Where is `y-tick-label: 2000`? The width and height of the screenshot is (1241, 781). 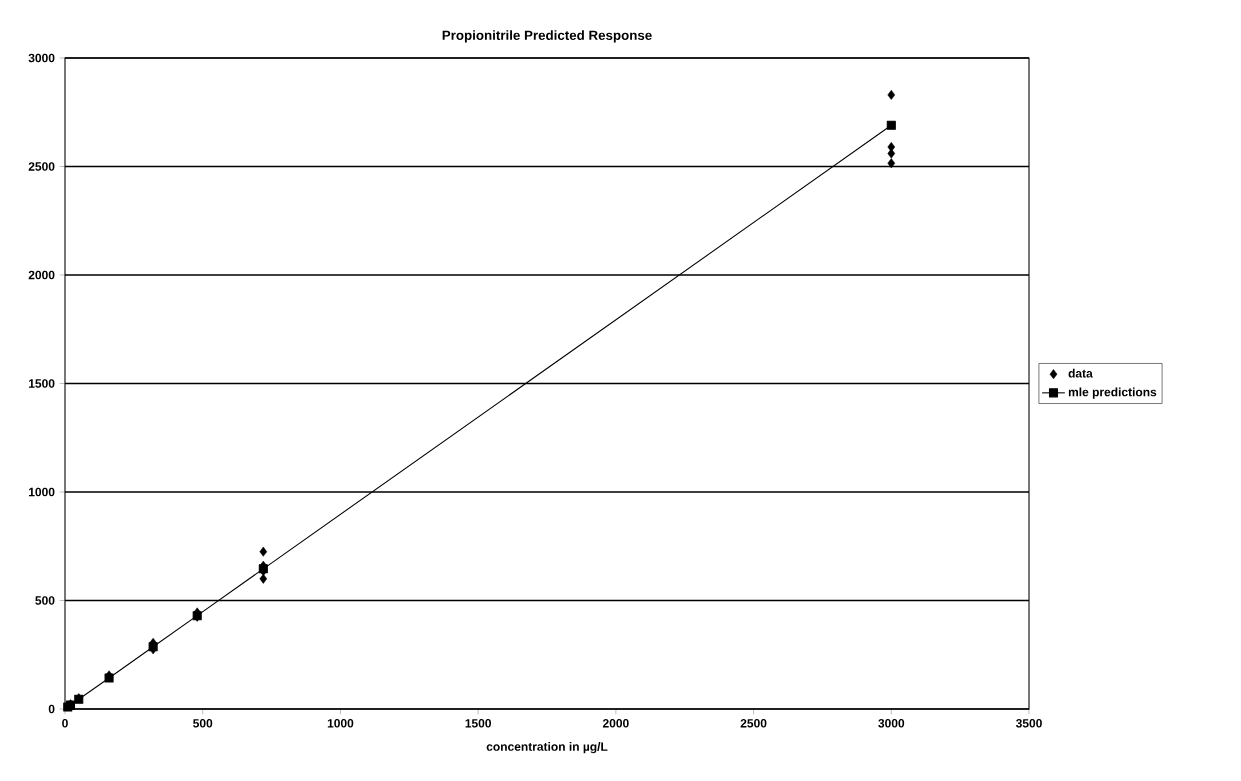 y-tick-label: 2000 is located at coordinates (41, 275).